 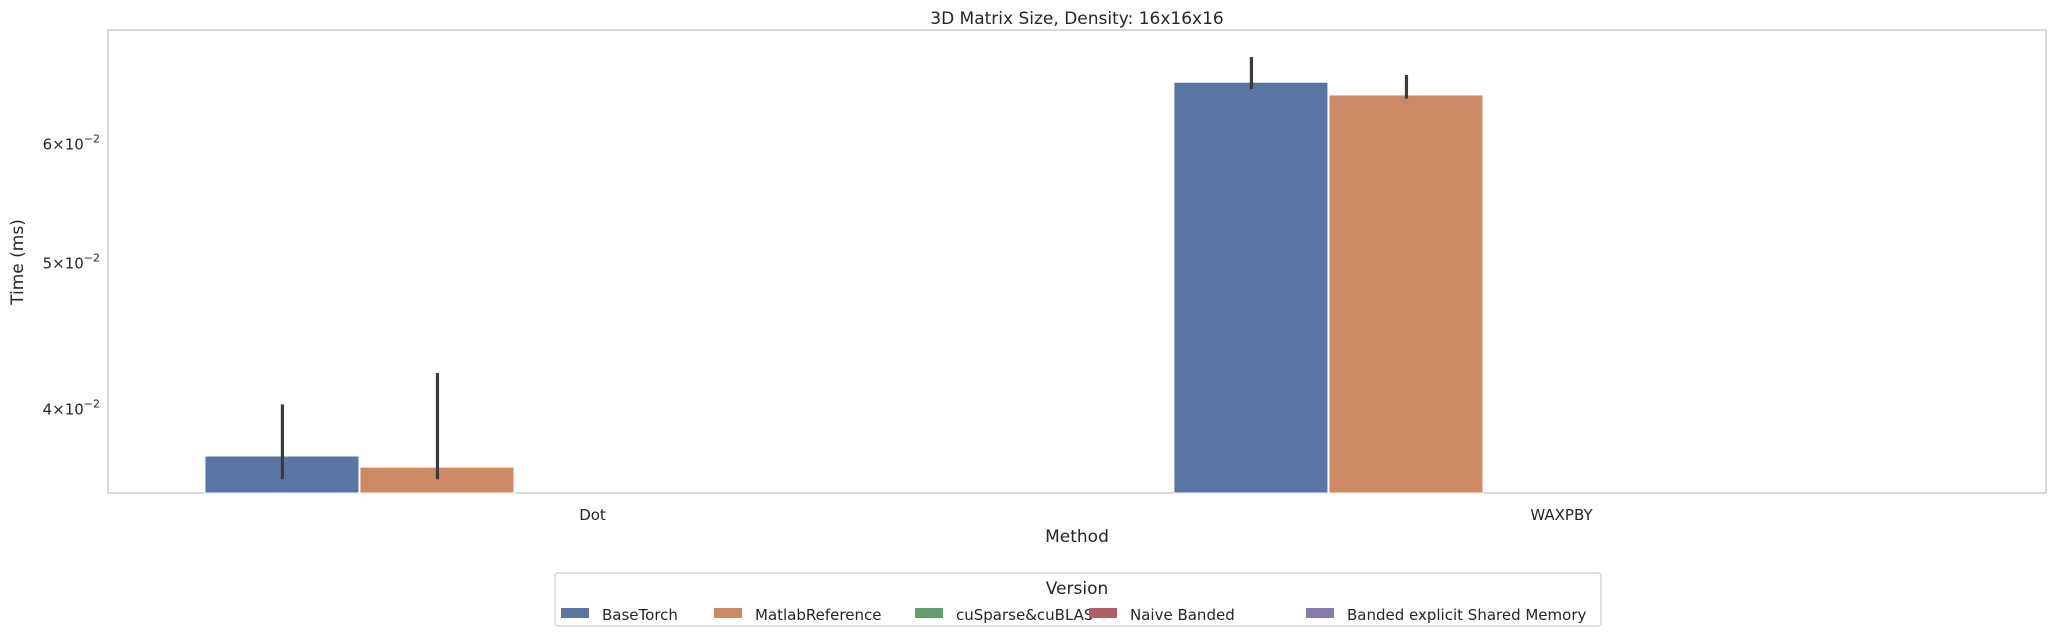 What do you see at coordinates (1086, 515) in the screenshot?
I see `x-axis-ticks: Dot WAXPBY` at bounding box center [1086, 515].